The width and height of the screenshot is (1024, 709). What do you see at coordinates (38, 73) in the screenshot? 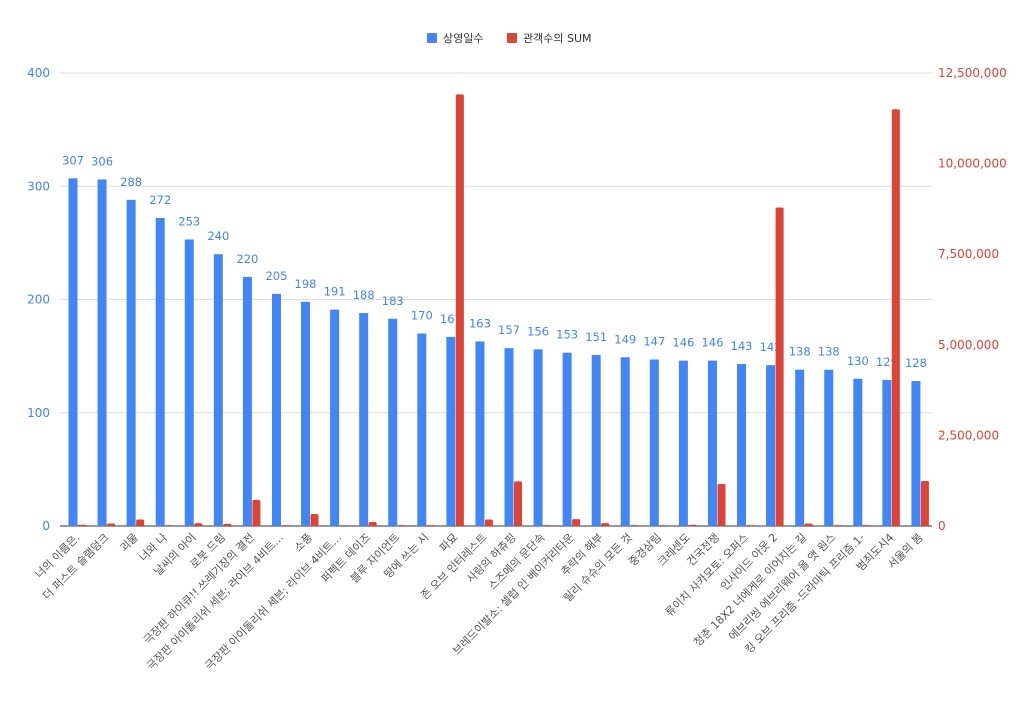
I see `left-axis-tick: 400` at bounding box center [38, 73].